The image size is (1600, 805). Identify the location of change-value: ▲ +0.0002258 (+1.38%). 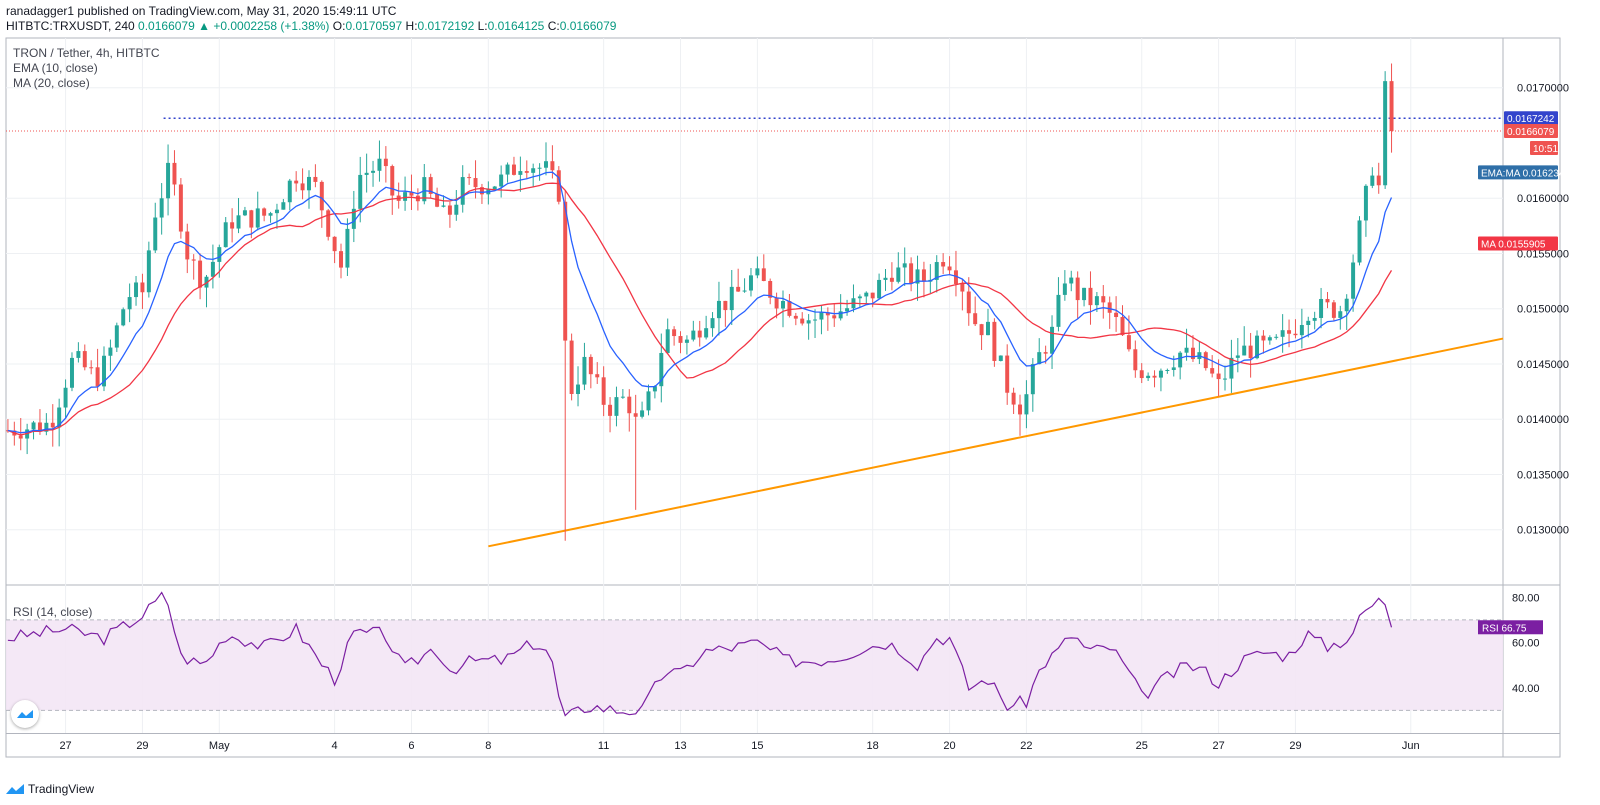
(264, 26).